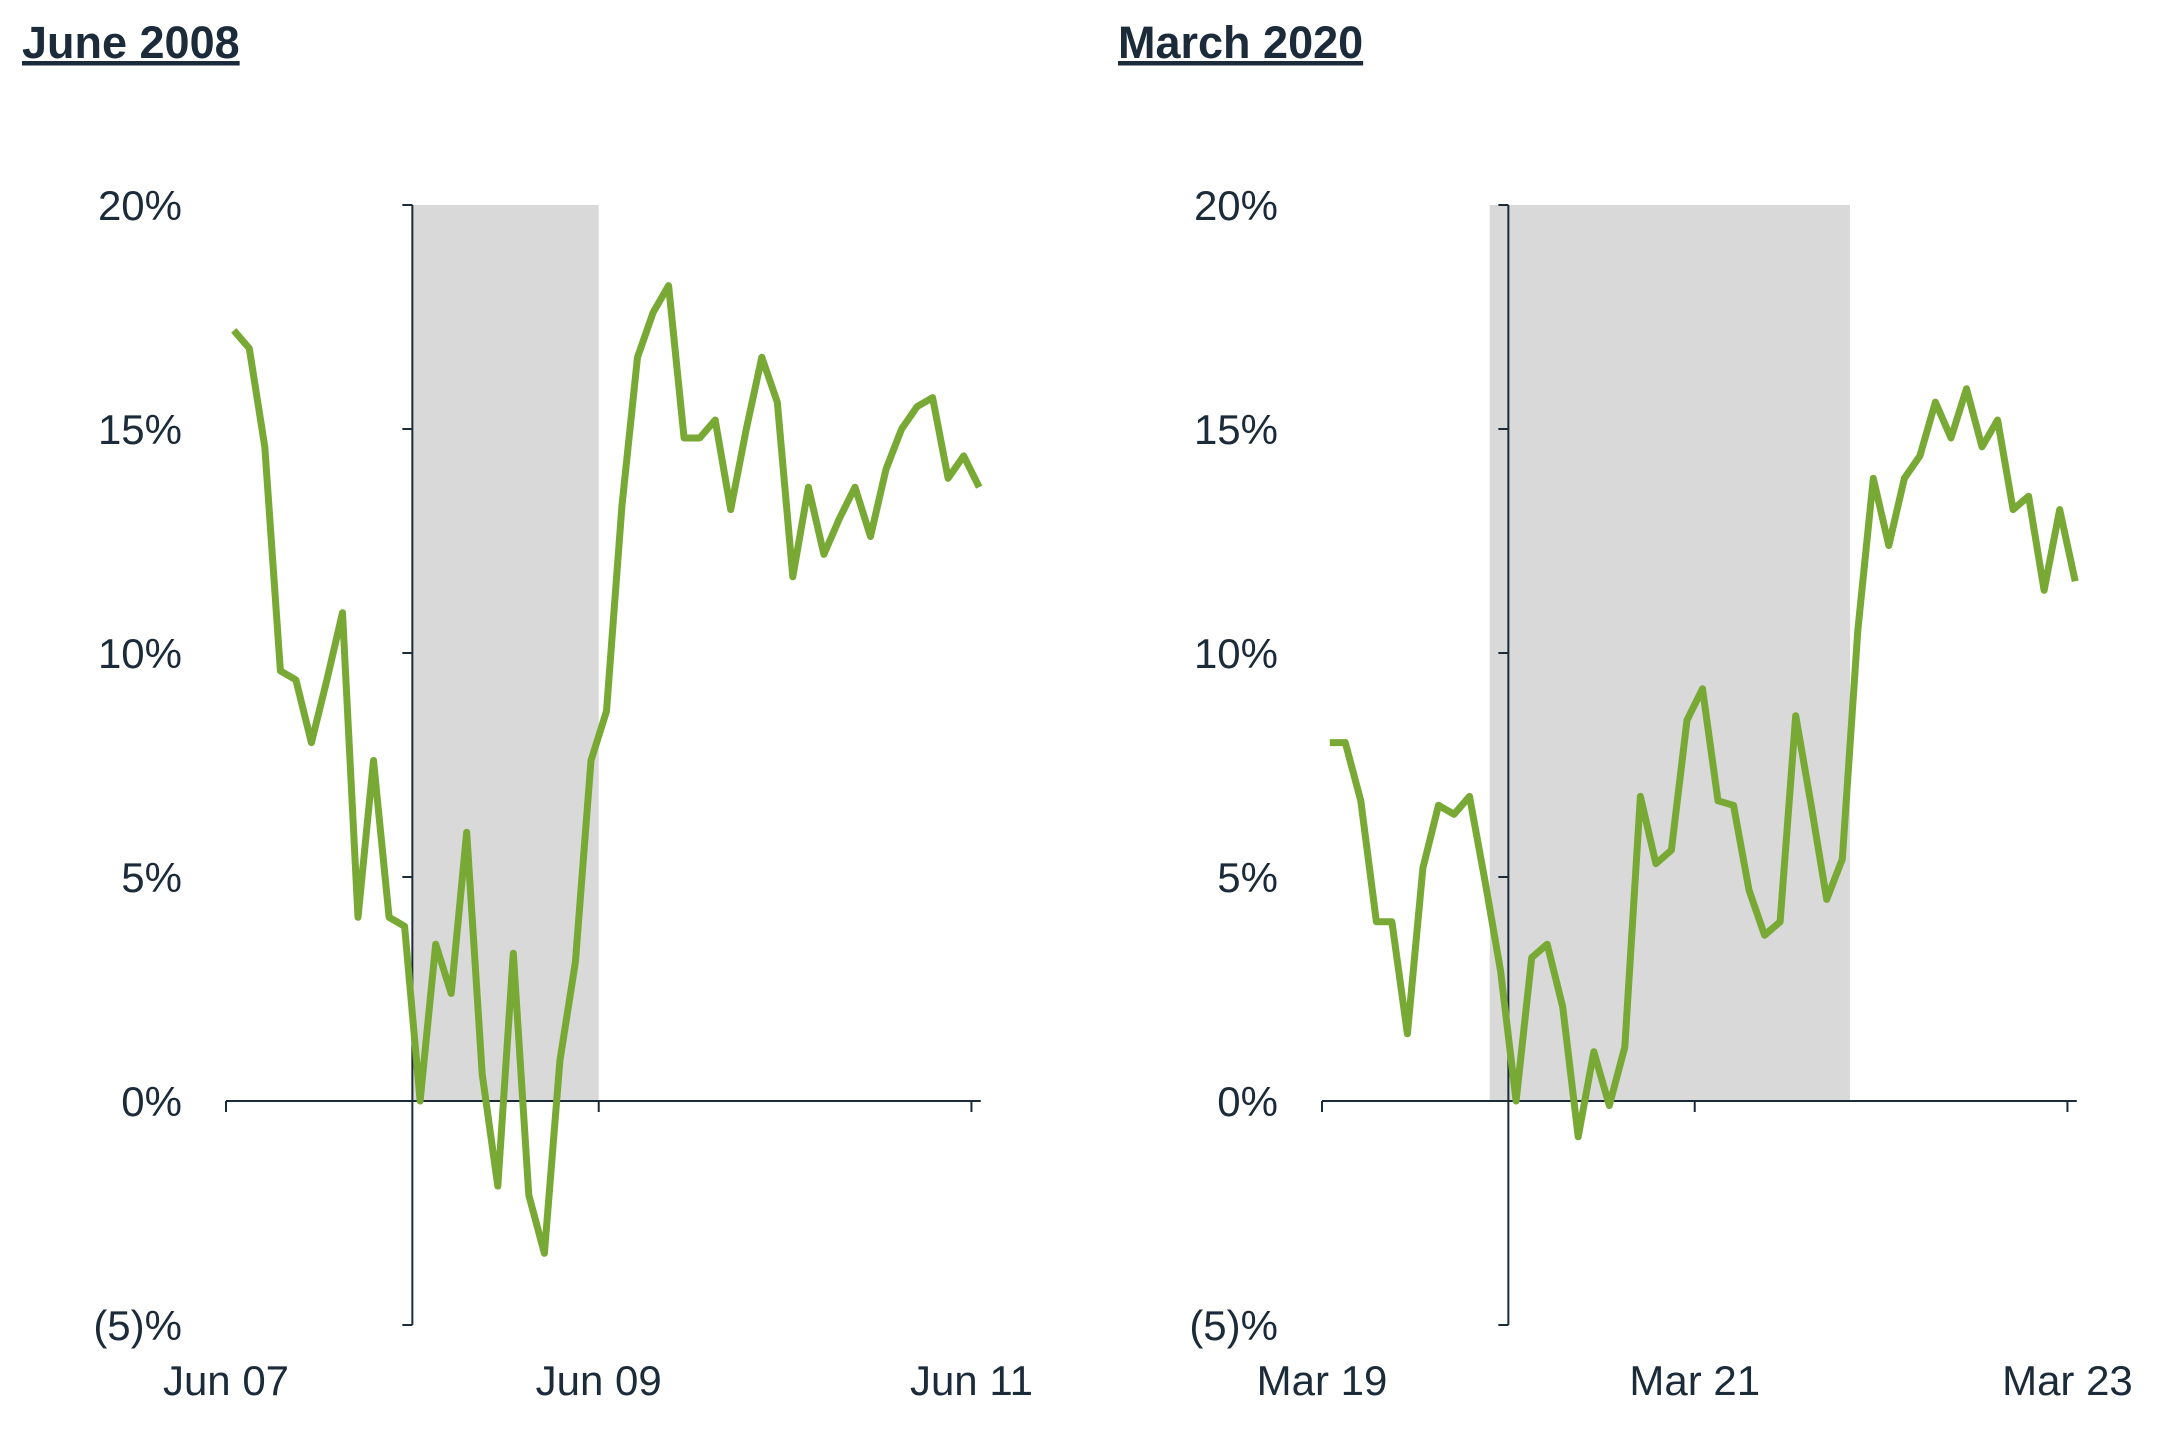 This screenshot has height=1443, width=2175. Describe the element at coordinates (2067, 1380) in the screenshot. I see `x-tick-label: Mar 23` at that location.